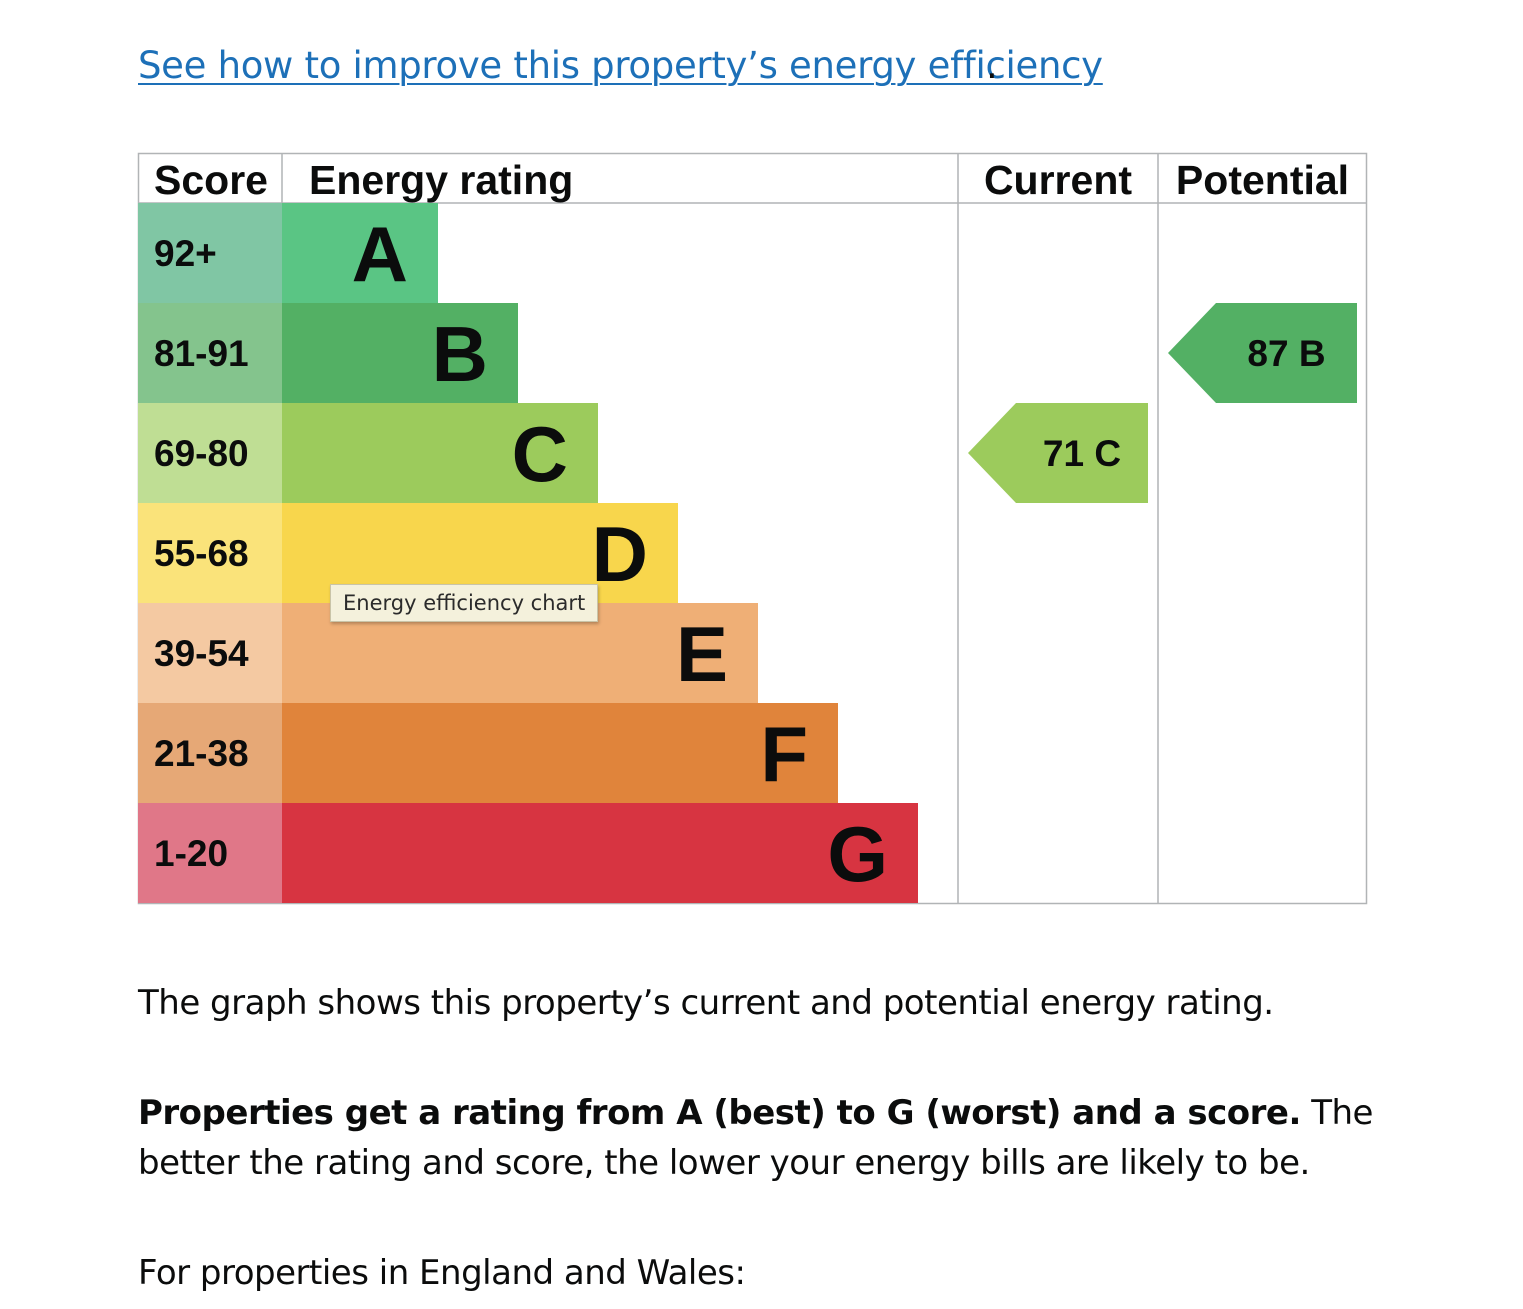 The height and width of the screenshot is (1309, 1523). Describe the element at coordinates (400, 353) in the screenshot. I see `band-bar-b` at that location.